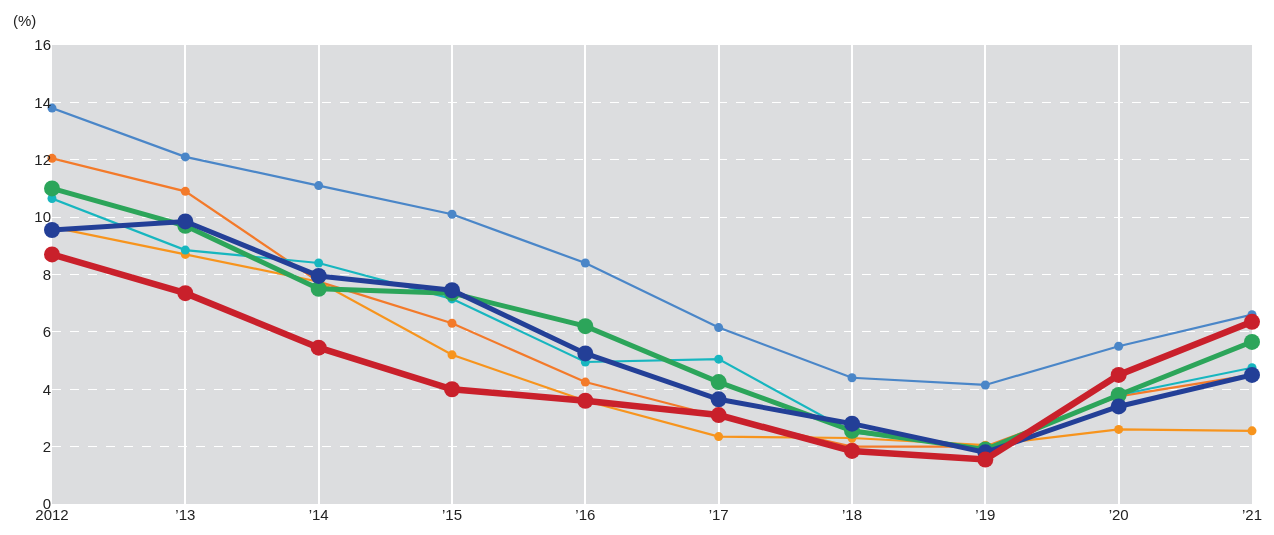  I want to click on y-tick-label: 2, so click(46, 446).